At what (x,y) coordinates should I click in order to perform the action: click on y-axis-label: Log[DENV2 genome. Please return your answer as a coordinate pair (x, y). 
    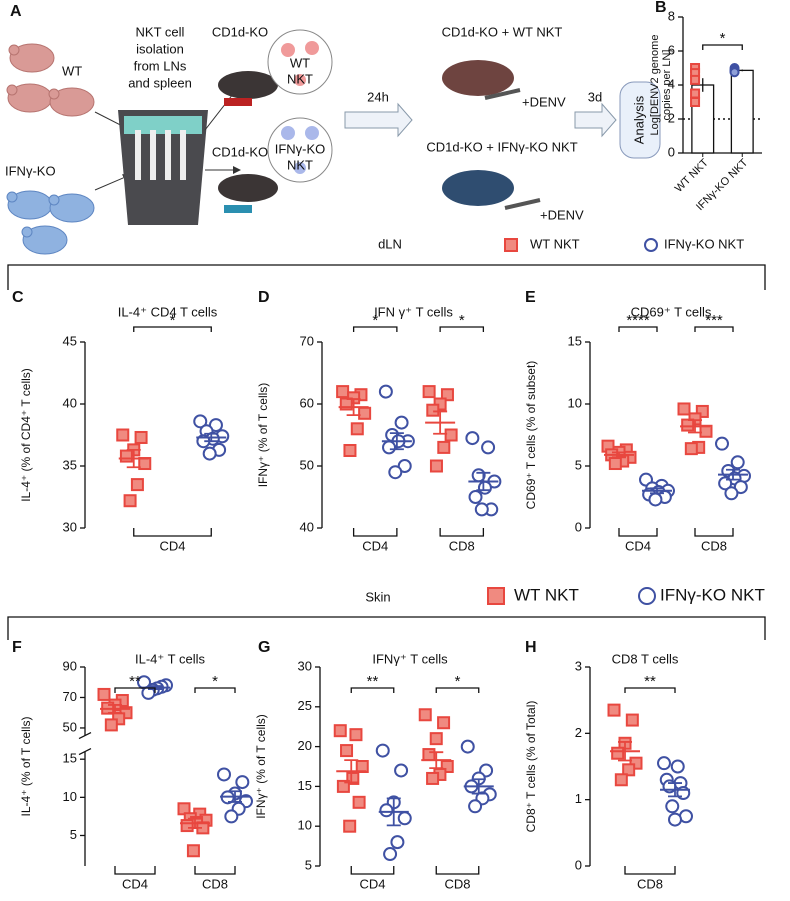
    Looking at the image, I should click on (655, 85).